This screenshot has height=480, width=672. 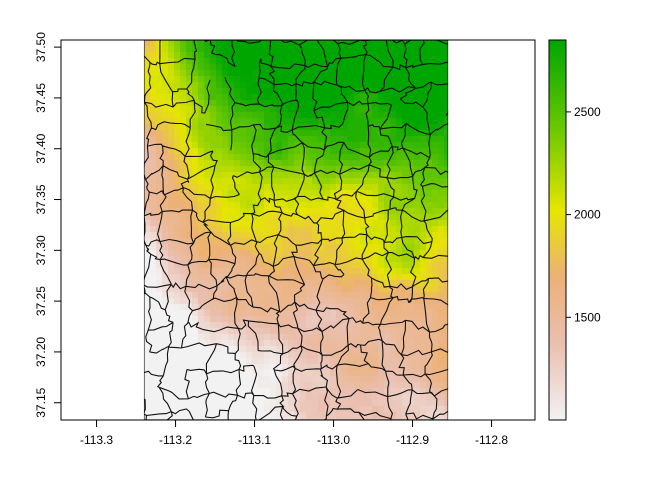 What do you see at coordinates (41, 47) in the screenshot?
I see `y-tick-label: 37.50` at bounding box center [41, 47].